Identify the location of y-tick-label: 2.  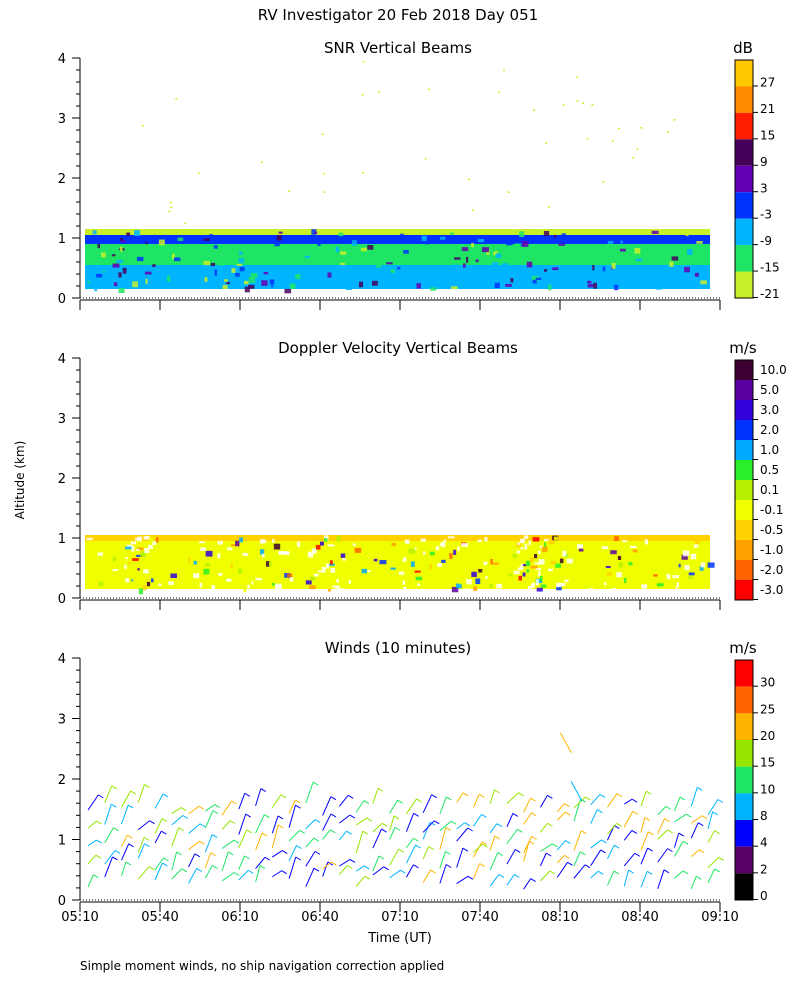
(62, 179).